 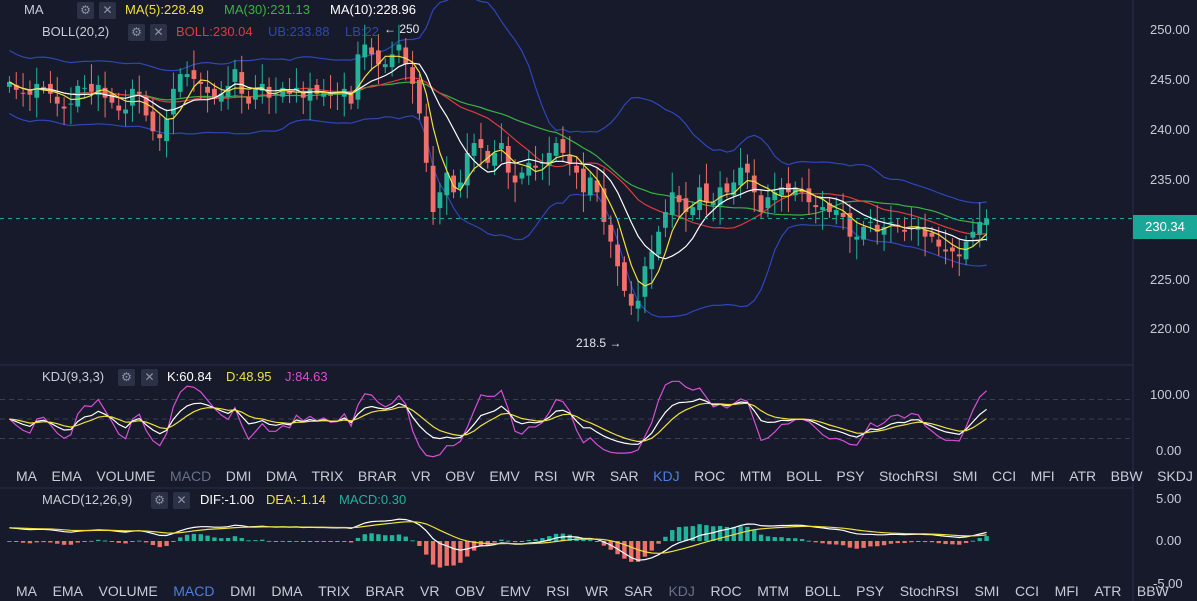 What do you see at coordinates (546, 476) in the screenshot?
I see `tab-upper-rsi: RSI` at bounding box center [546, 476].